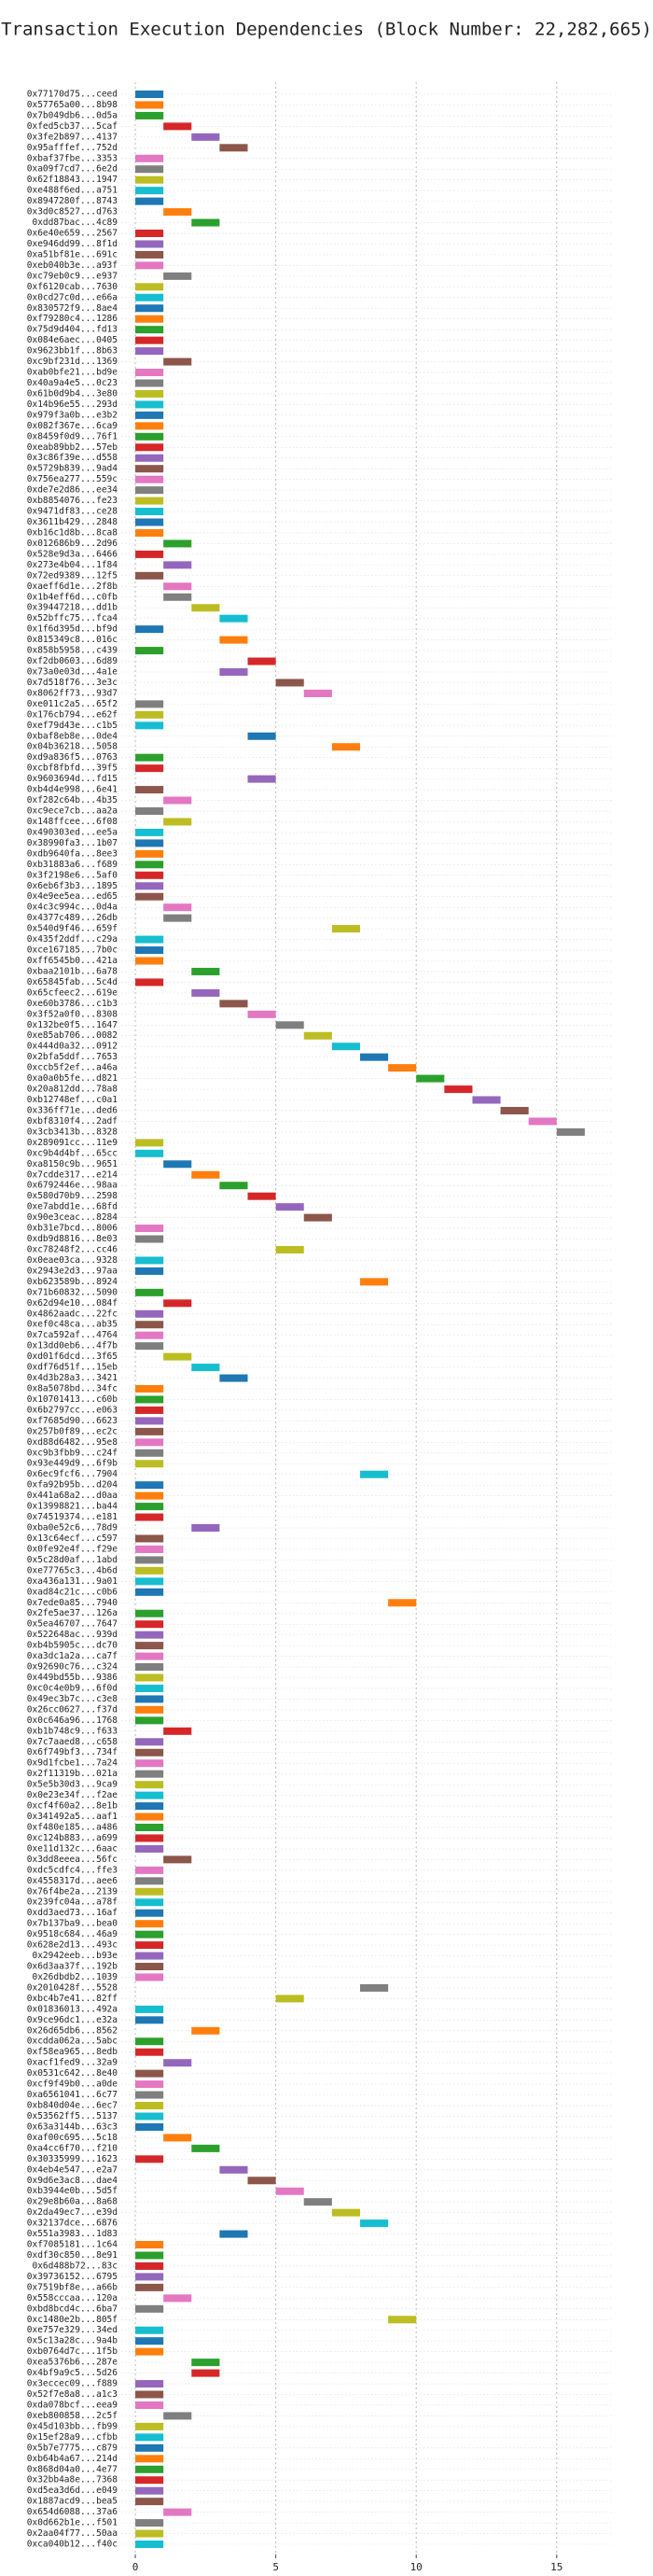  I want to click on y-tick-label: 0x5729b839...9ad4, so click(72, 469).